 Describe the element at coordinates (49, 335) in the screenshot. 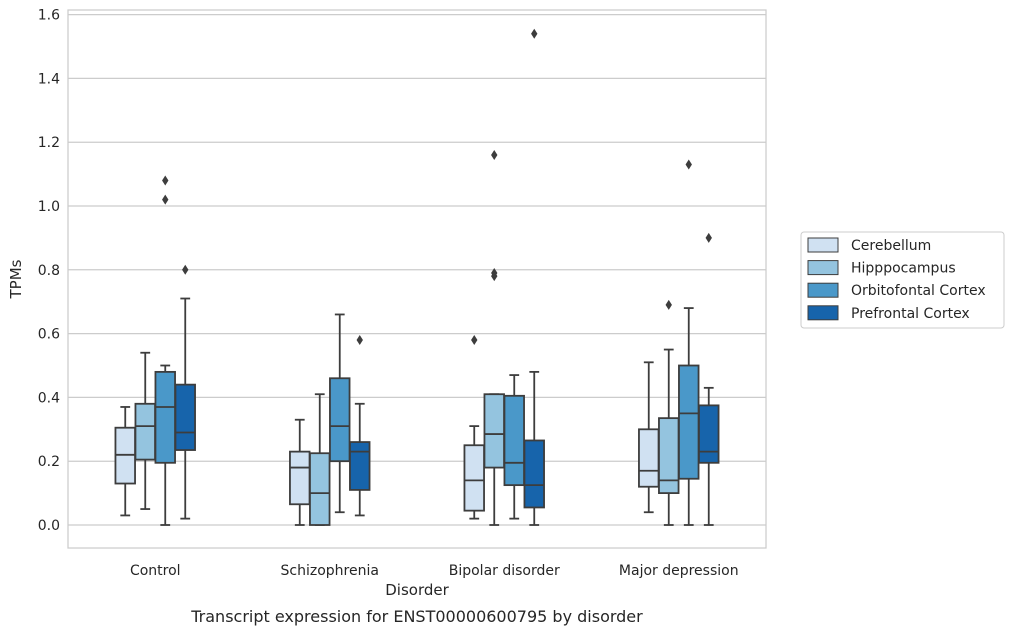

I see `y-tick-label: 0.6` at that location.